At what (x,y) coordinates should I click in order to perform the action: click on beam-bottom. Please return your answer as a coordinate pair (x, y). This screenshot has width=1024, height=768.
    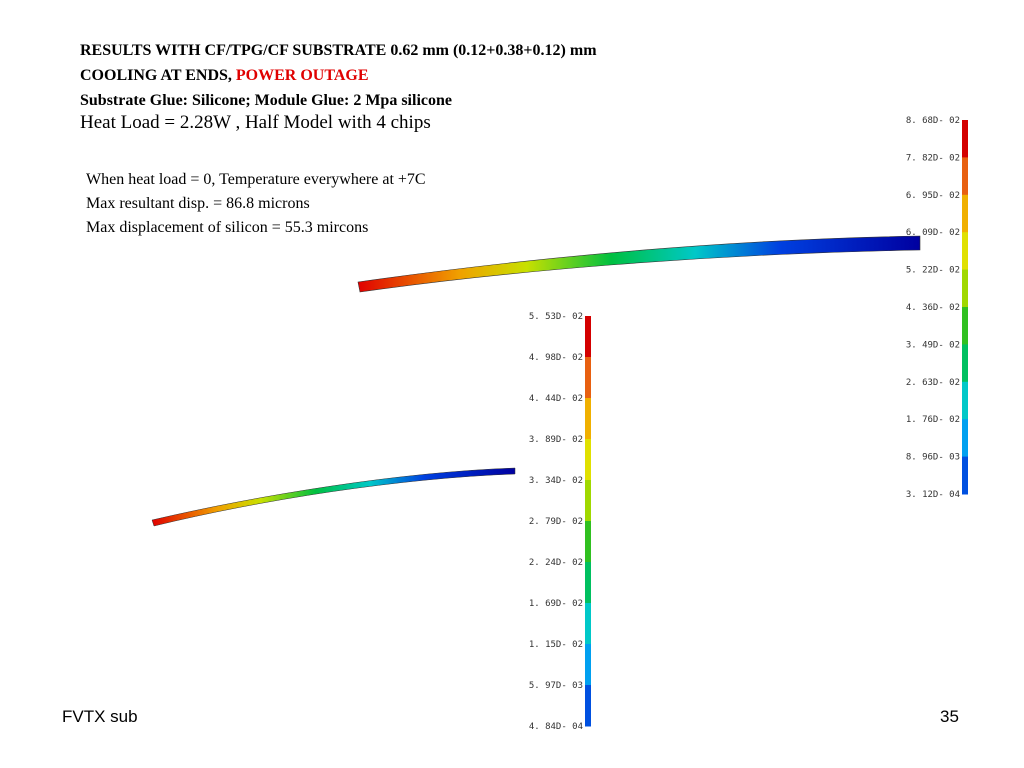
    Looking at the image, I should click on (333, 497).